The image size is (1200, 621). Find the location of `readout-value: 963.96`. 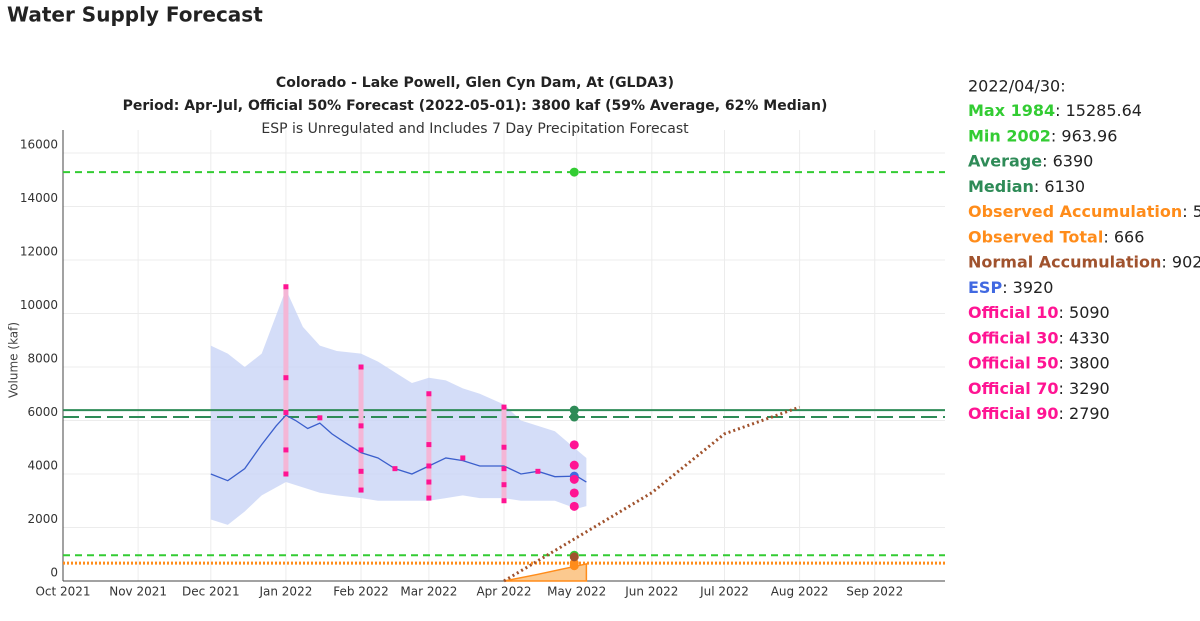

readout-value: 963.96 is located at coordinates (1089, 135).